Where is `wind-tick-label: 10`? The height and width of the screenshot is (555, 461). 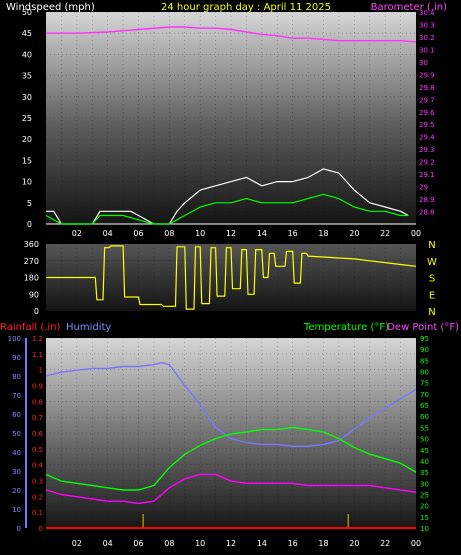
wind-tick-label: 10 is located at coordinates (27, 182).